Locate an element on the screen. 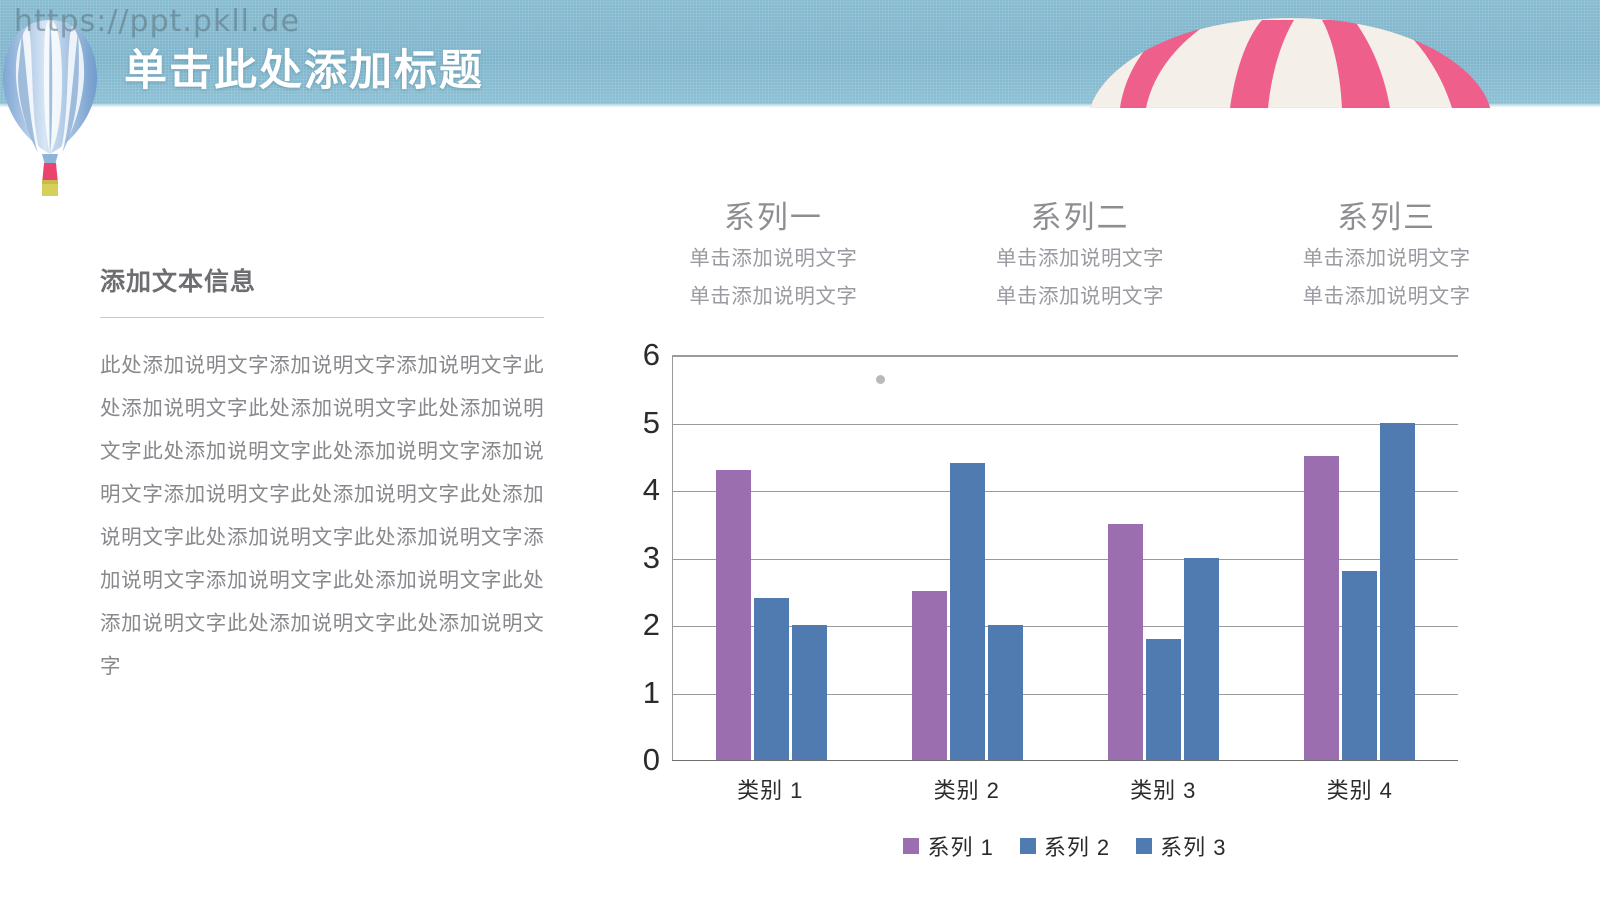  series-block-2: 系列二 单击添加说明文字 单击添加说明文字 is located at coordinates (1080, 256).